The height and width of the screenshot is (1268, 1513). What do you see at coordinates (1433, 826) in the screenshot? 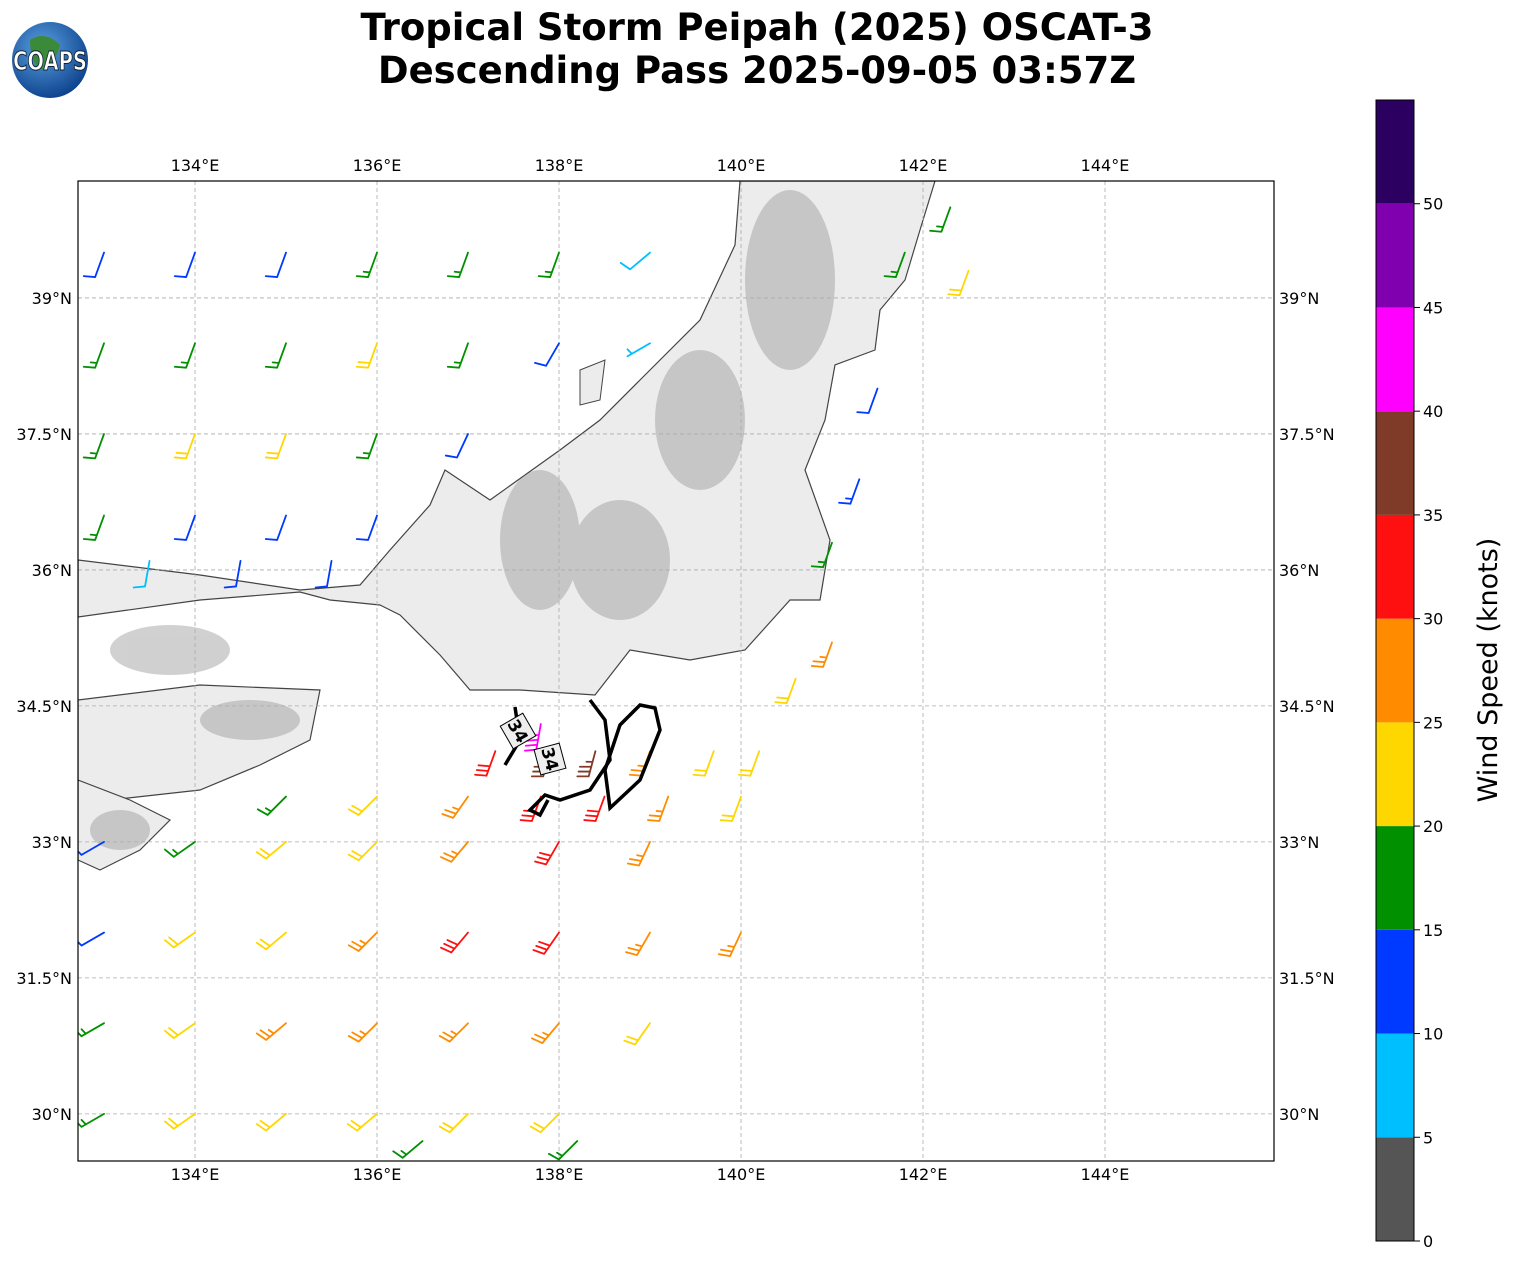
I see `colorbar-tick-label: 20` at bounding box center [1433, 826].